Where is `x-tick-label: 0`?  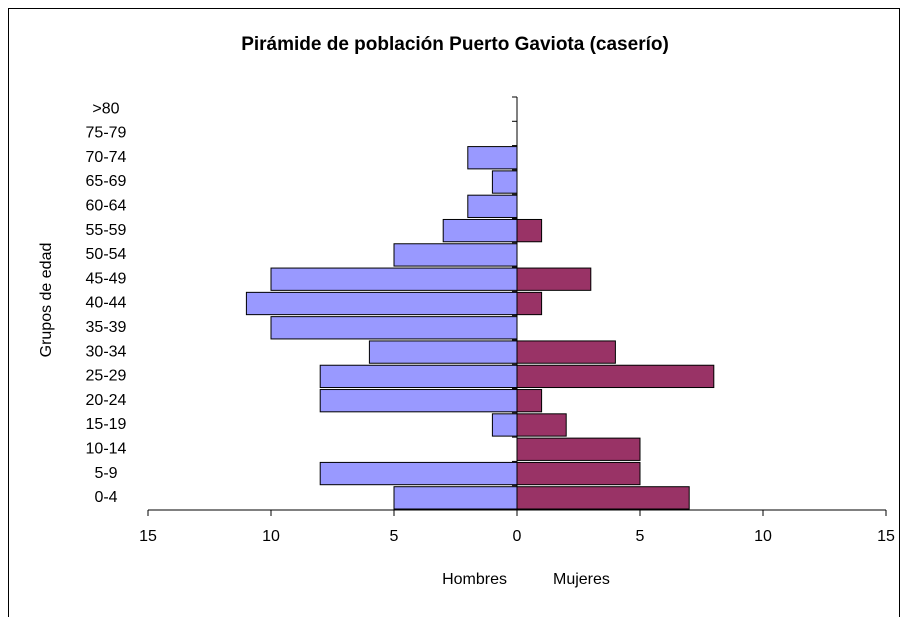
x-tick-label: 0 is located at coordinates (517, 536).